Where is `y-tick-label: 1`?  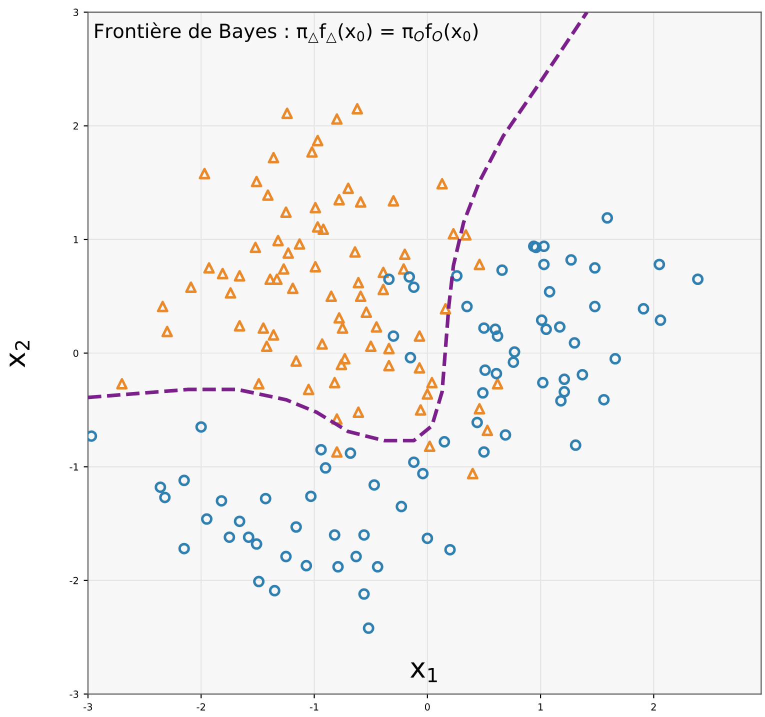 y-tick-label: 1 is located at coordinates (76, 240).